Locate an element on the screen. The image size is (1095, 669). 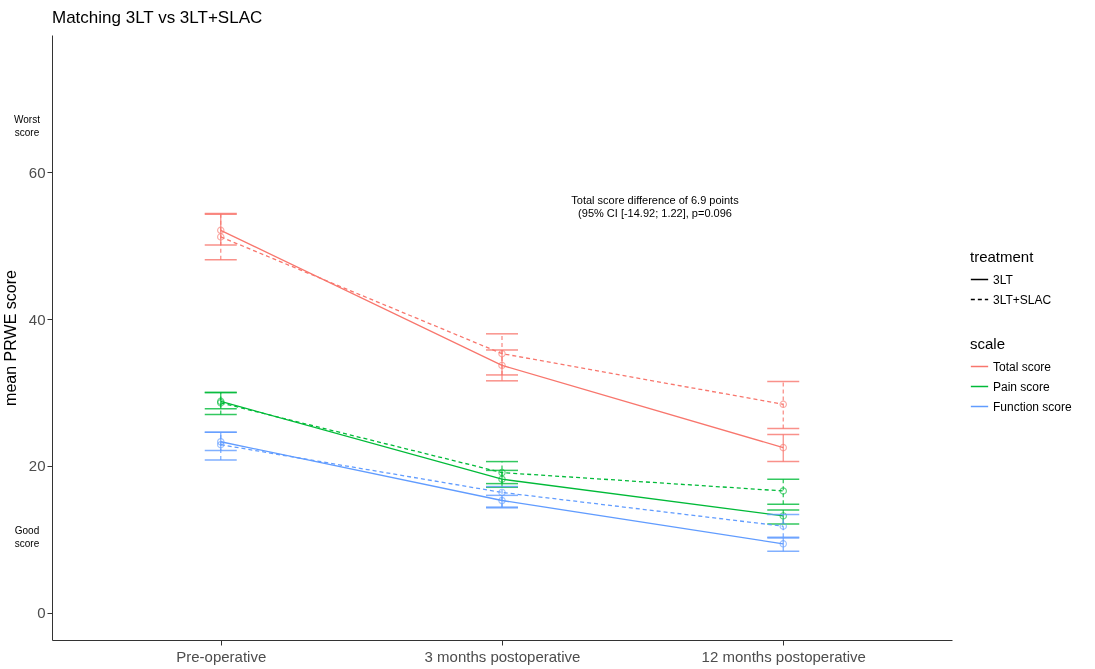
legend-label: Function score is located at coordinates (1033, 406).